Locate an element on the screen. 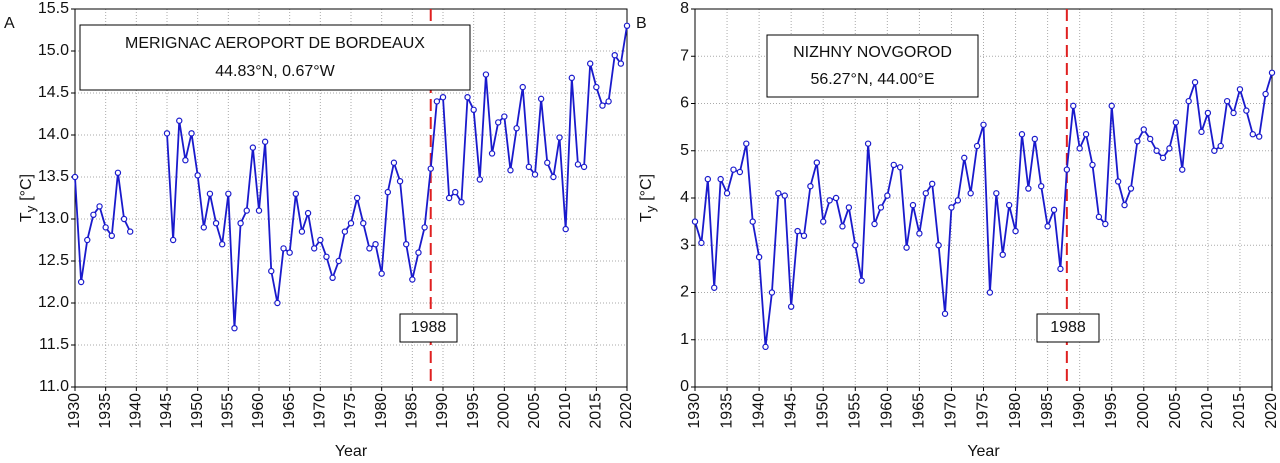 The height and width of the screenshot is (463, 1280). chart-subtitle: 56.27°N, 44.00°E is located at coordinates (873, 79).